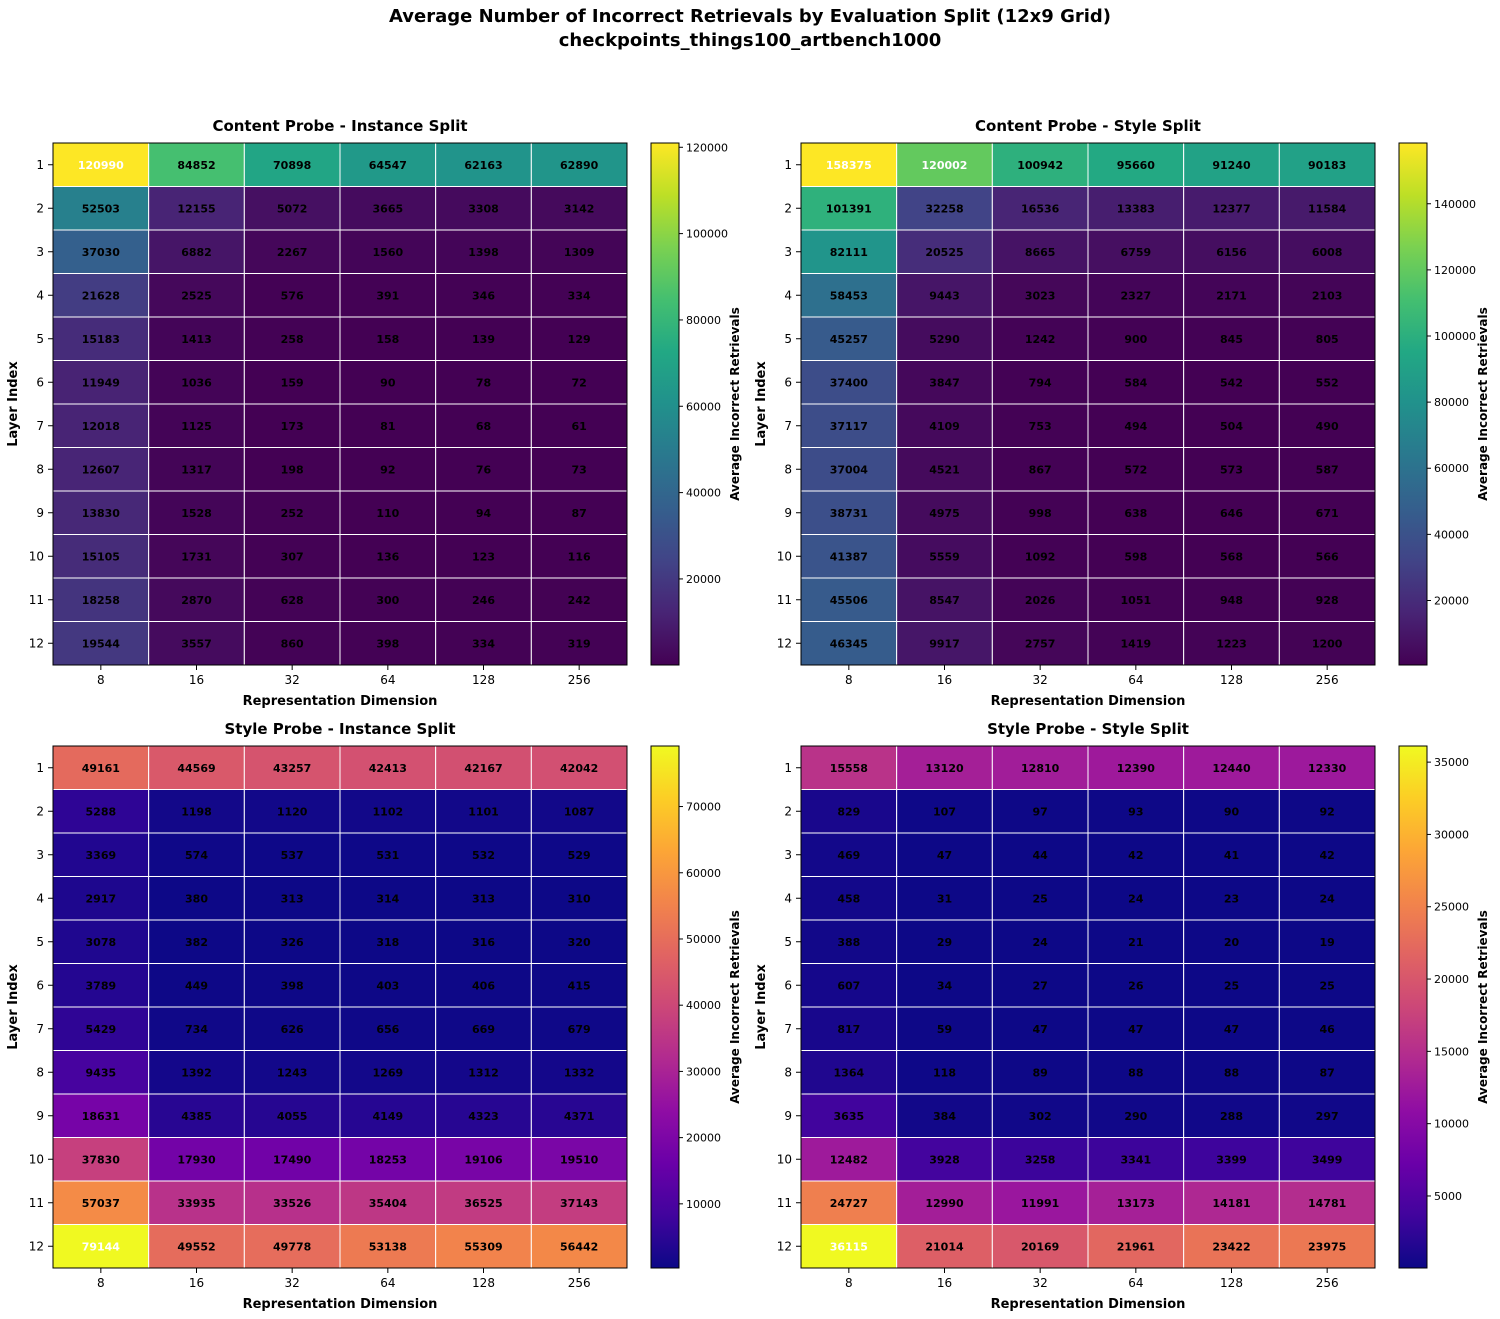 The width and height of the screenshot is (1500, 1319). I want to click on y-tick-label: 5, so click(40, 339).